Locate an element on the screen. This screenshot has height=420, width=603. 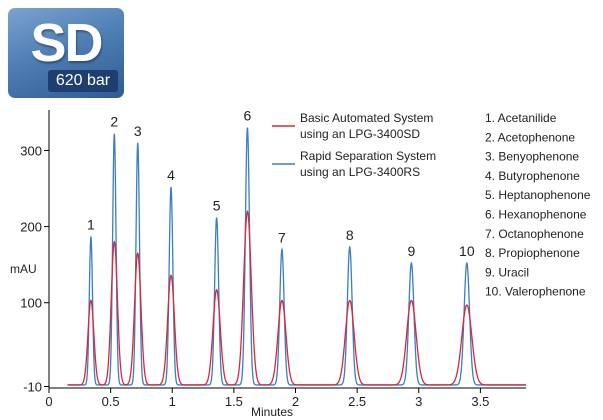
logo-pressure-badge: 620 bar is located at coordinates (83, 81).